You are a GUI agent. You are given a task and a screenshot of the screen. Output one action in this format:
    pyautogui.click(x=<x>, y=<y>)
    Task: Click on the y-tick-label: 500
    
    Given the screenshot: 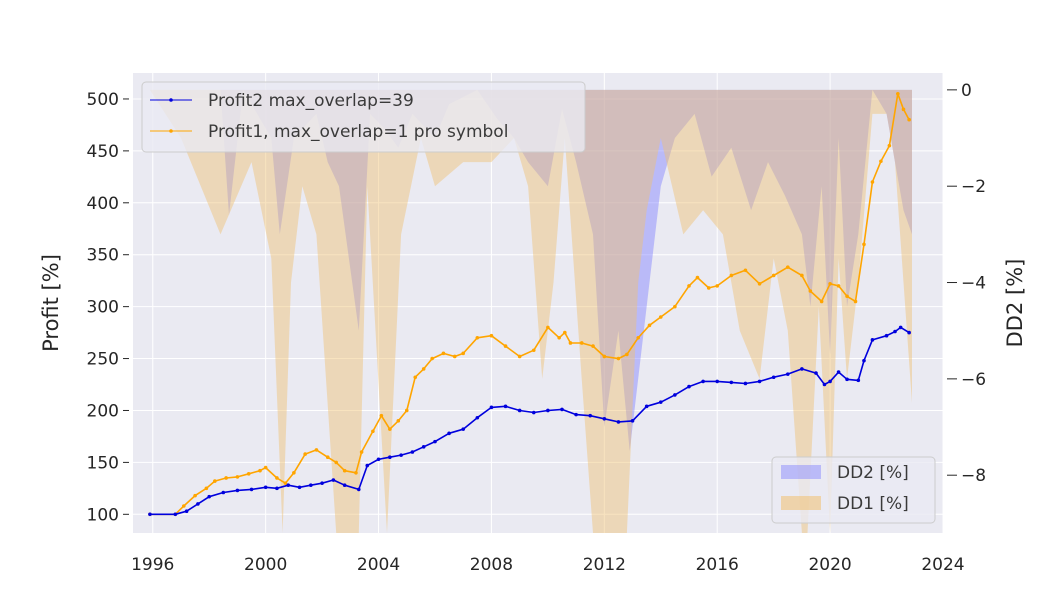 What is the action you would take?
    pyautogui.click(x=103, y=100)
    